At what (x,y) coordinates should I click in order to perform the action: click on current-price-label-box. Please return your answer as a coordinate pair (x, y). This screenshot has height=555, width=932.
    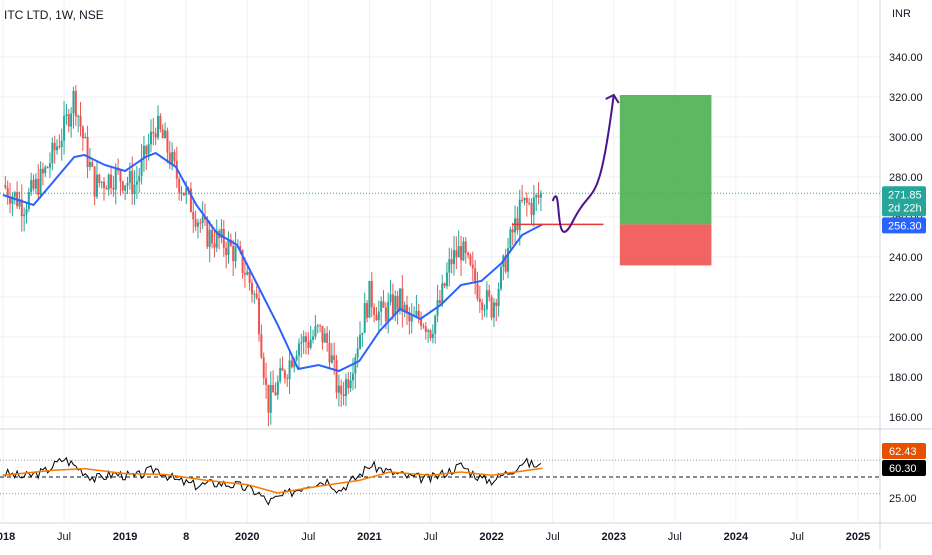
    Looking at the image, I should click on (904, 201).